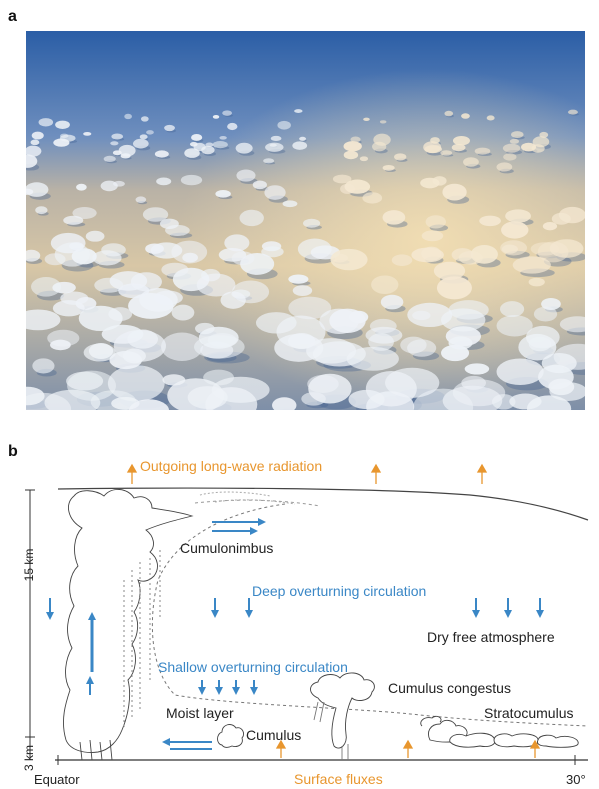 Image resolution: width=599 pixels, height=789 pixels. Describe the element at coordinates (449, 688) in the screenshot. I see `cumulus-congestus-label: Cumulus congestus` at that location.